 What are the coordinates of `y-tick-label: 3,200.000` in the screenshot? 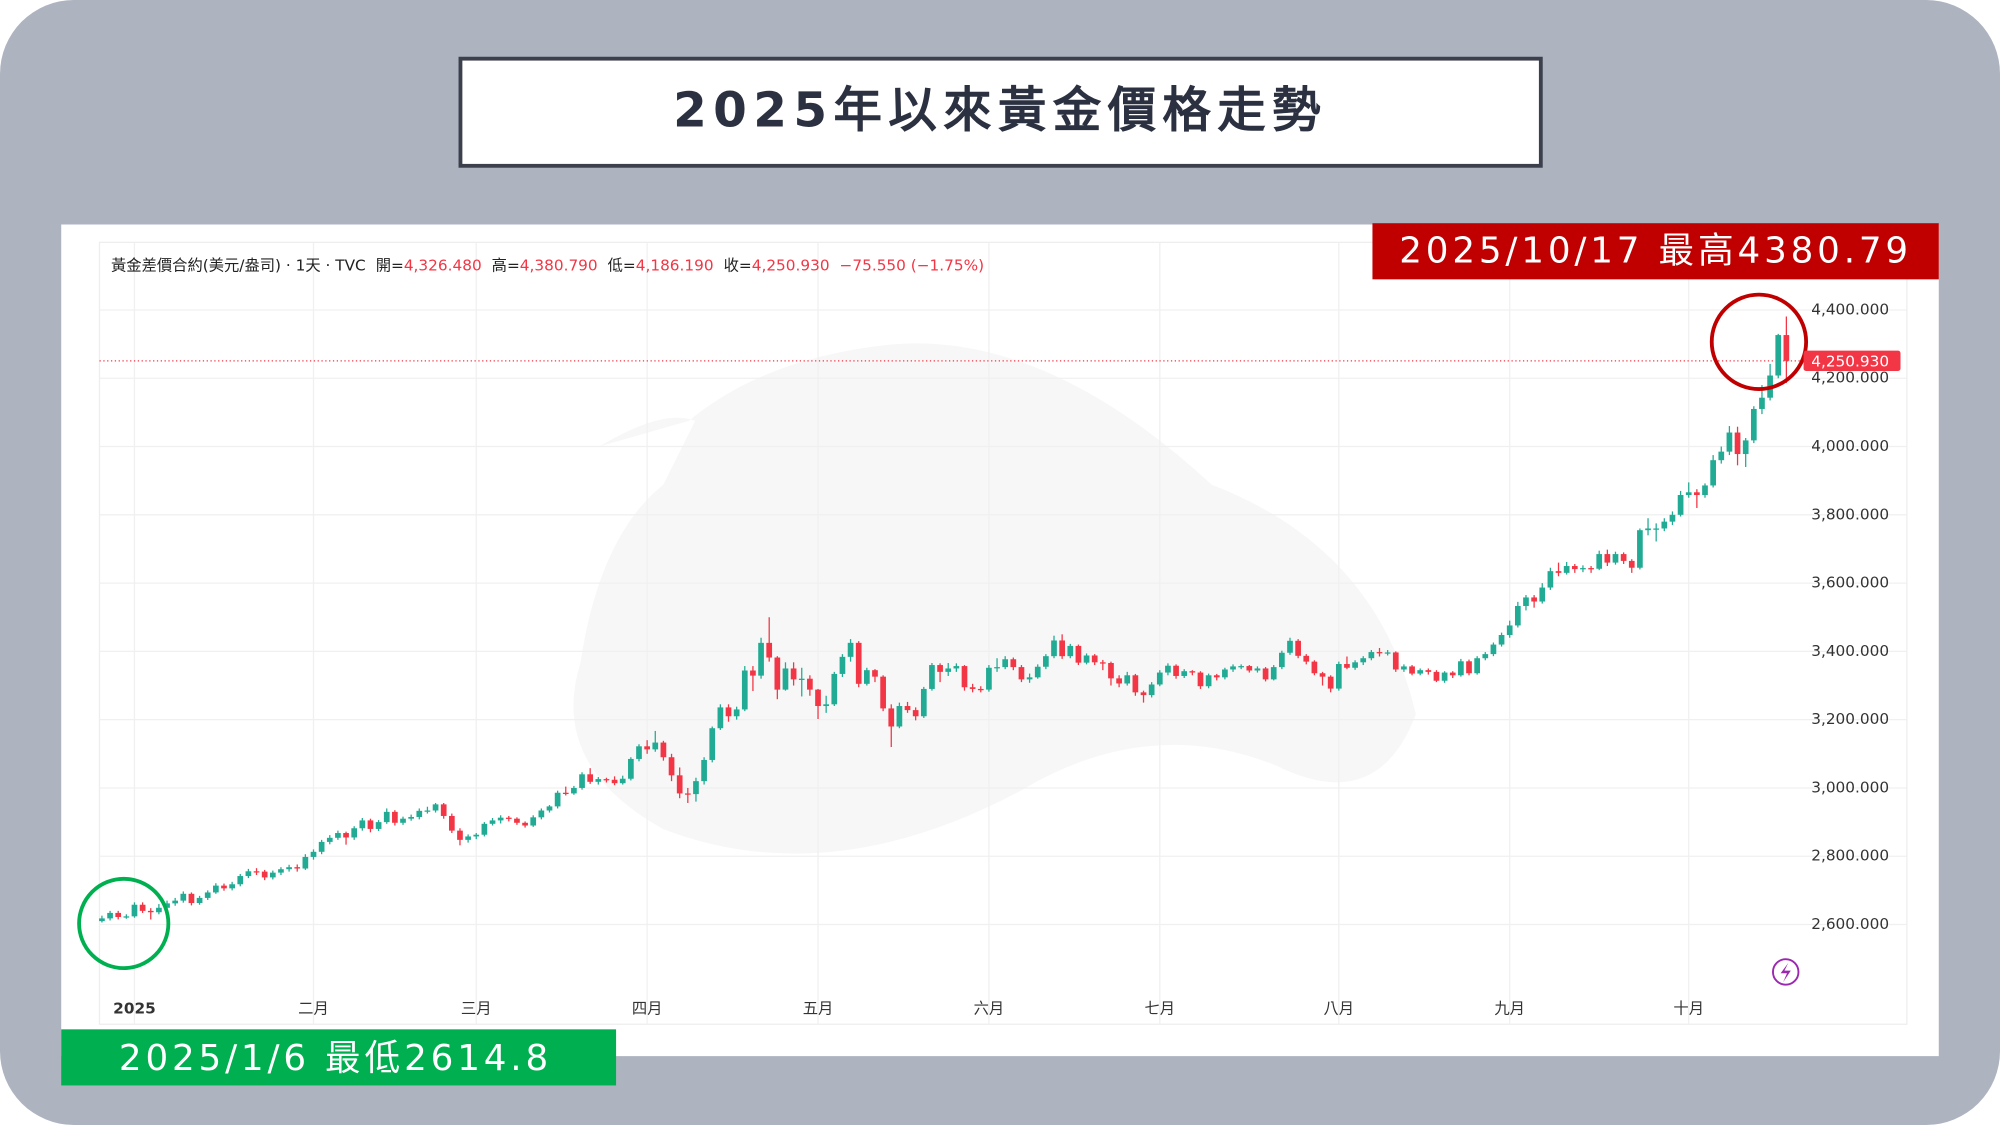 It's located at (1850, 719).